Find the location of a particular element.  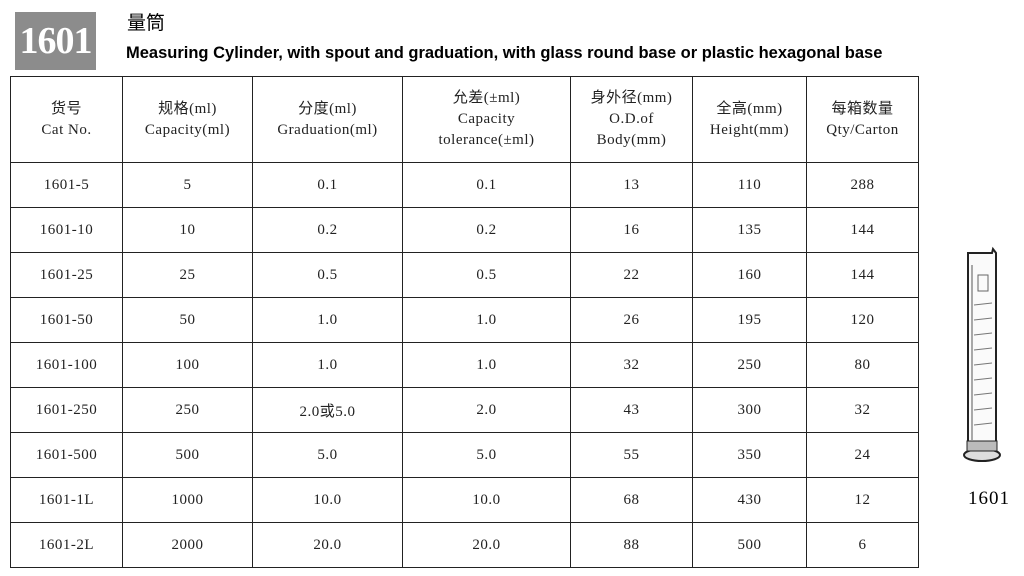

column-header: 分度(ml) Graduation(ml) is located at coordinates (327, 119).